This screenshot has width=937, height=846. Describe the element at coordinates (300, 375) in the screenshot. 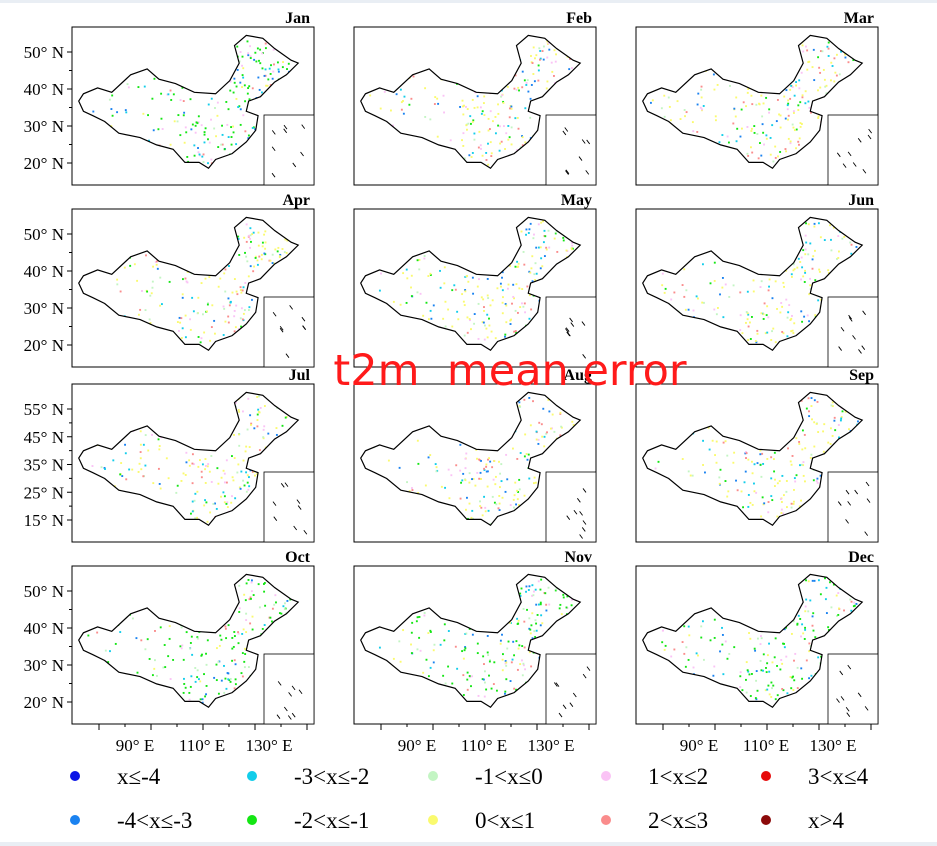

I see `panel-title: Jul` at that location.